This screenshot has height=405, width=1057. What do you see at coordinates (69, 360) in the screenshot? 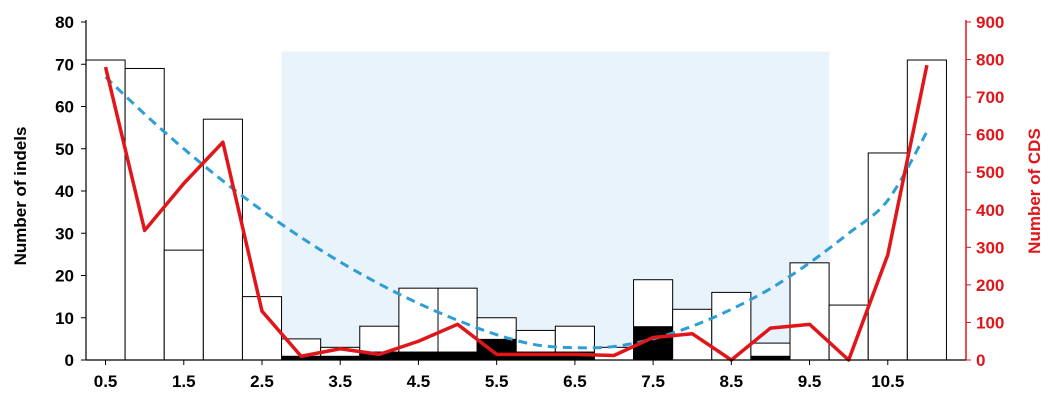
I see `y-tick-left-label: 0` at bounding box center [69, 360].